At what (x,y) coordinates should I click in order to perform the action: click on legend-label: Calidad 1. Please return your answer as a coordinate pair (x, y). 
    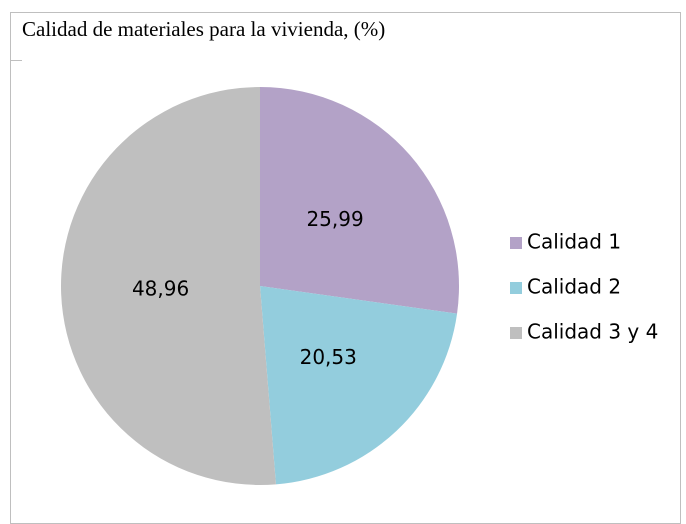
    Looking at the image, I should click on (574, 242).